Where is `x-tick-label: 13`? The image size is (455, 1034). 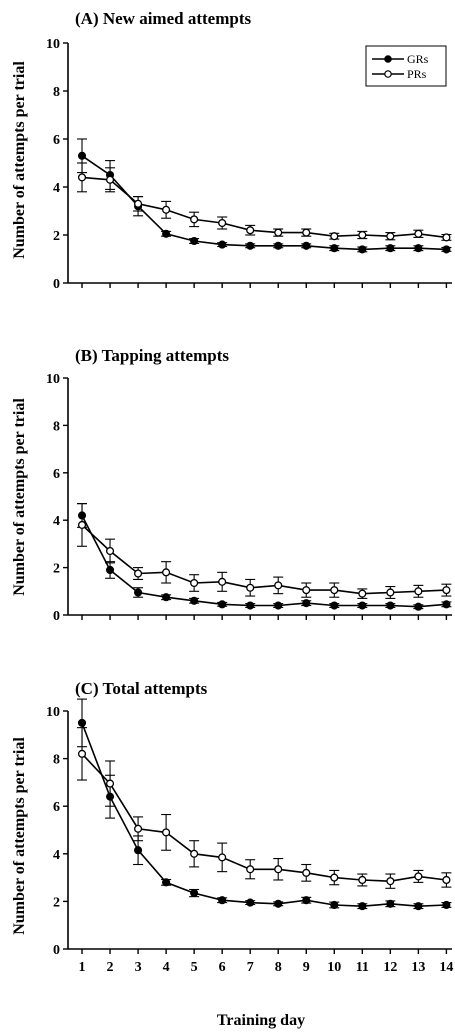 x-tick-label: 13 is located at coordinates (418, 967).